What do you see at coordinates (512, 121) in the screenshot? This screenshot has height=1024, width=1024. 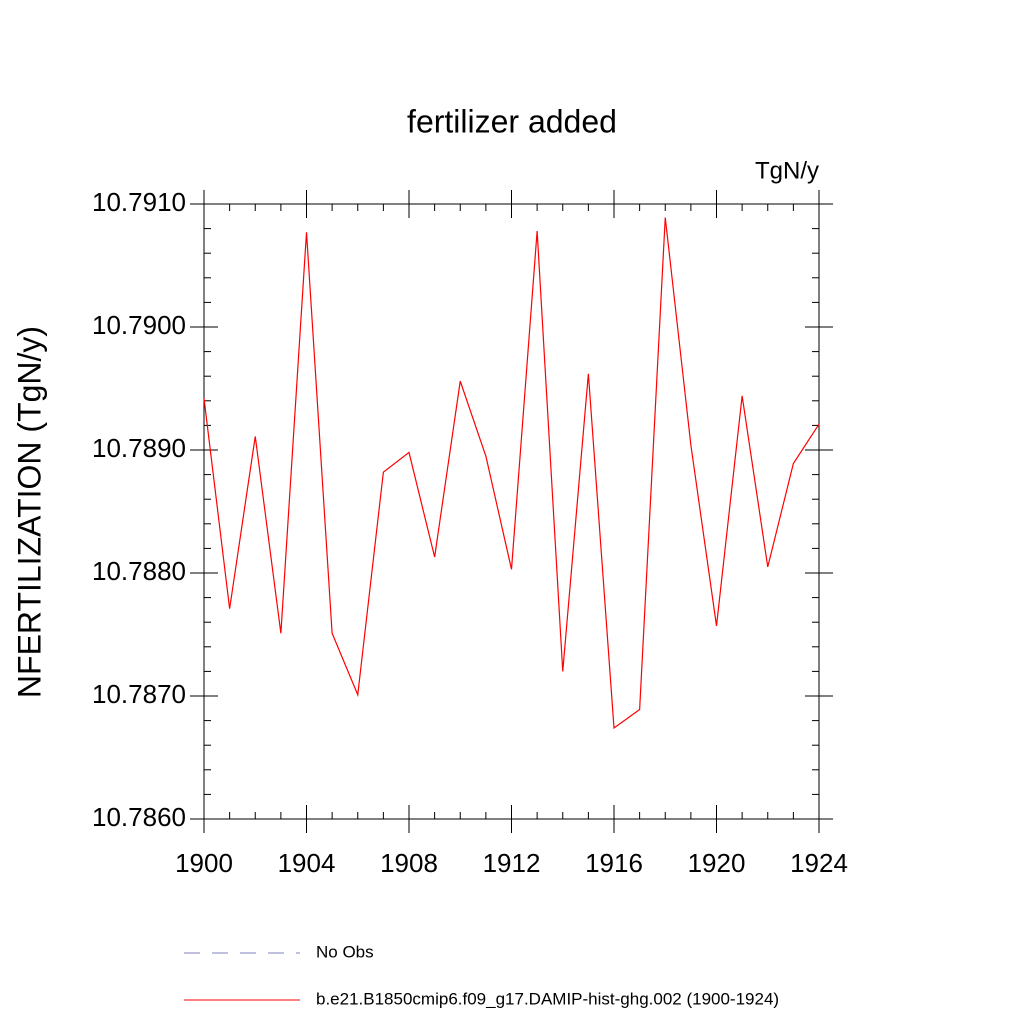 I see `chart-title: fertilizer added` at bounding box center [512, 121].